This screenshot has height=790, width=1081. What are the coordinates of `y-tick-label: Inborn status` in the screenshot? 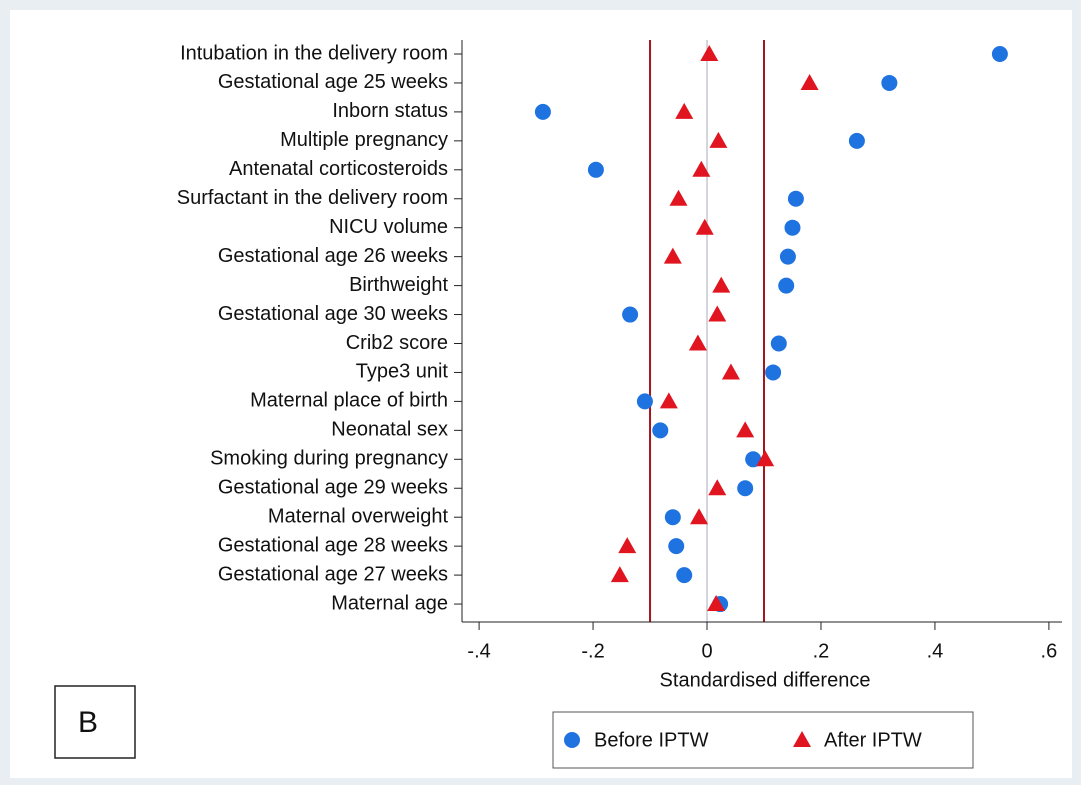 It's located at (390, 111).